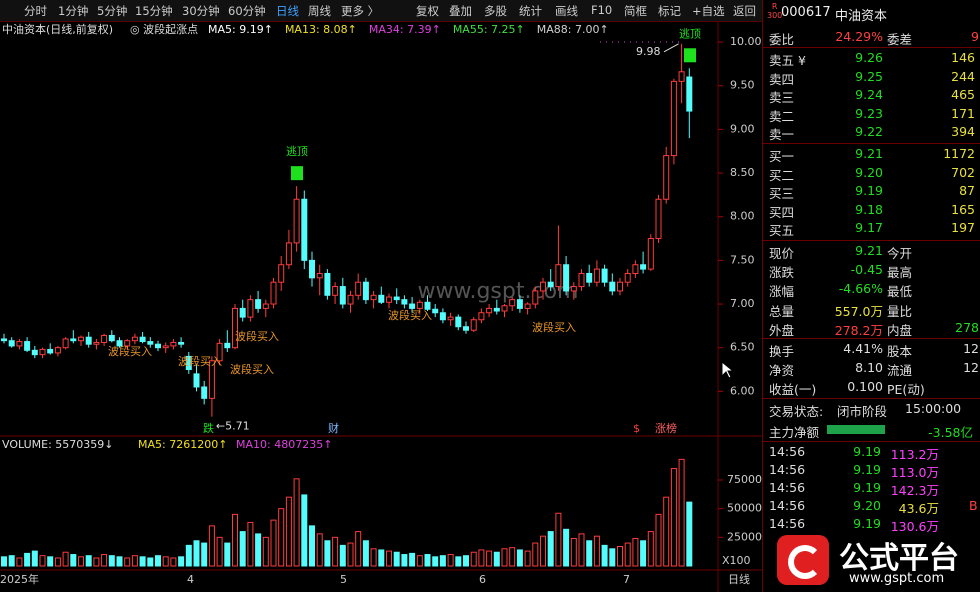  I want to click on cell: PE(动), so click(906, 389).